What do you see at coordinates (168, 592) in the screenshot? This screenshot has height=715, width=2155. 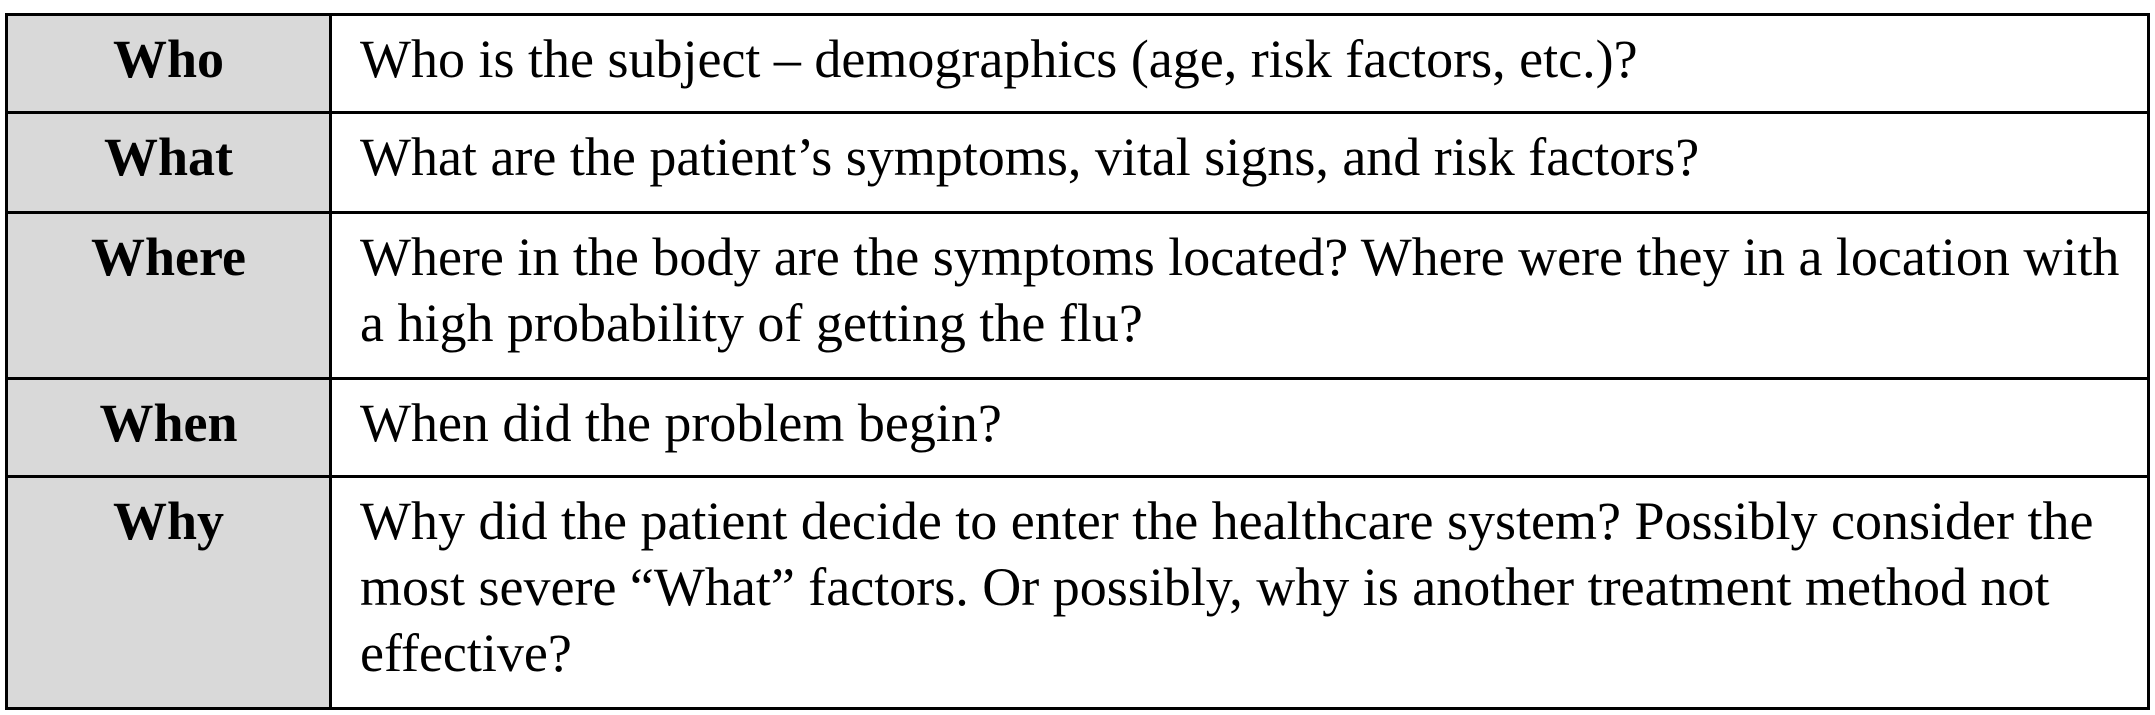 I see `term-cell-why: Why` at bounding box center [168, 592].